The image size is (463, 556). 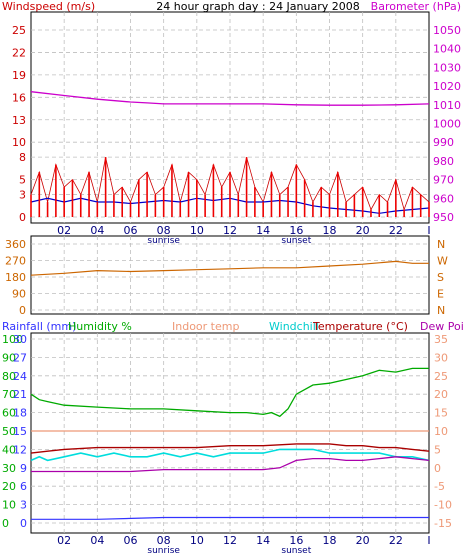 I want to click on rainfall-tick-label: 15, so click(x=20, y=431).